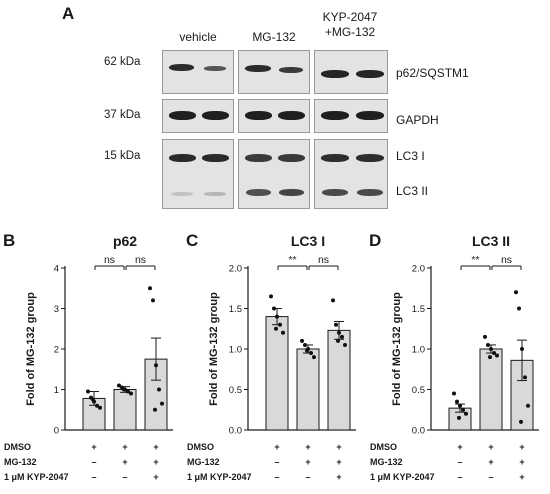 The image size is (550, 494). Describe the element at coordinates (122, 62) in the screenshot. I see `marker-62kda: 62 kDa` at that location.